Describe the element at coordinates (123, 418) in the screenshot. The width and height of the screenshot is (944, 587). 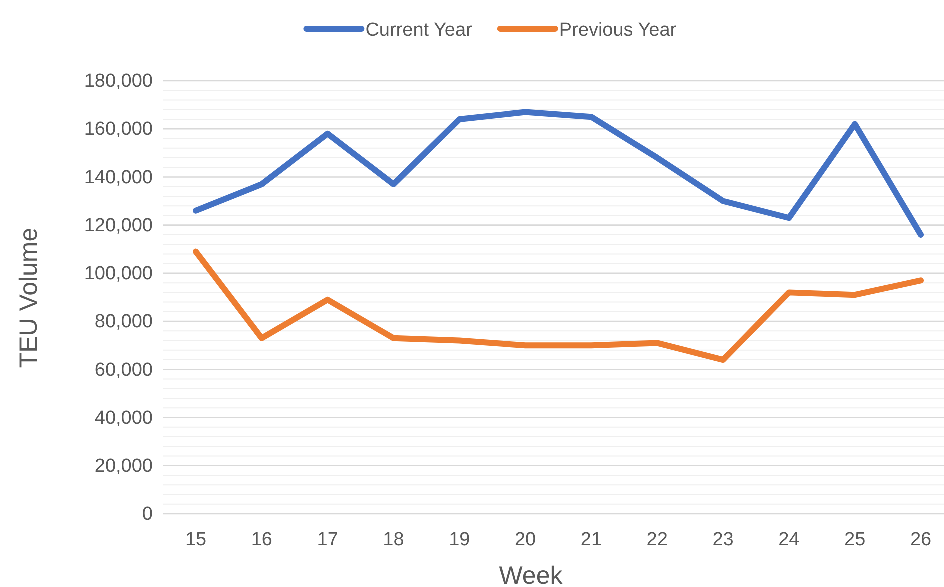
I see `y-tick-label: 40,000` at that location.